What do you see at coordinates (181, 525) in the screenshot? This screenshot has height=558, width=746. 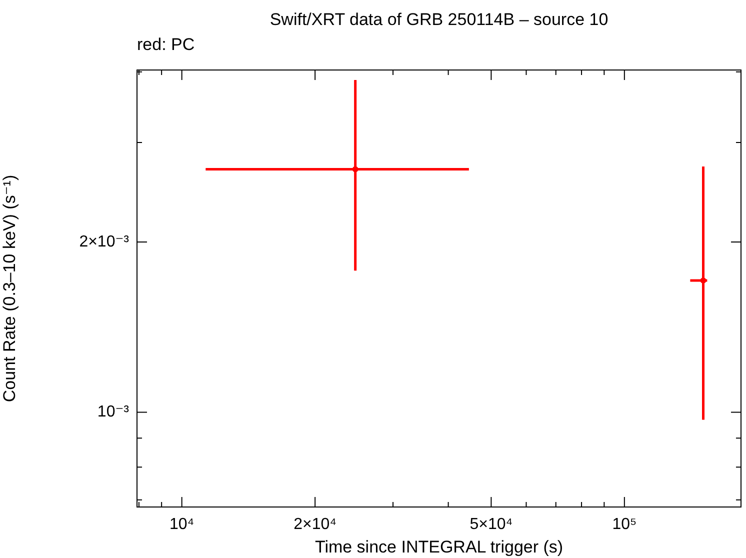 I see `x-tick-label: 10⁴` at bounding box center [181, 525].